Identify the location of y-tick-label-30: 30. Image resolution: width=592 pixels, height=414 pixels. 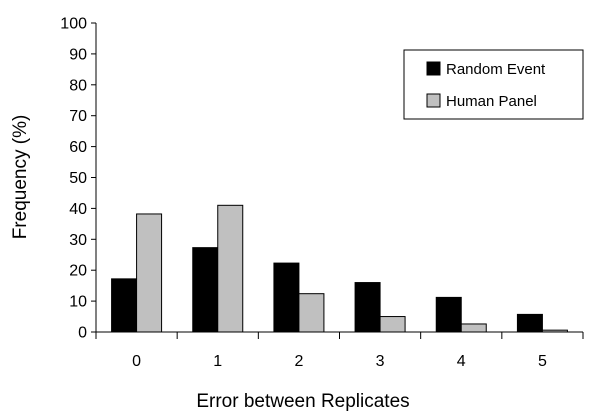
(78, 240).